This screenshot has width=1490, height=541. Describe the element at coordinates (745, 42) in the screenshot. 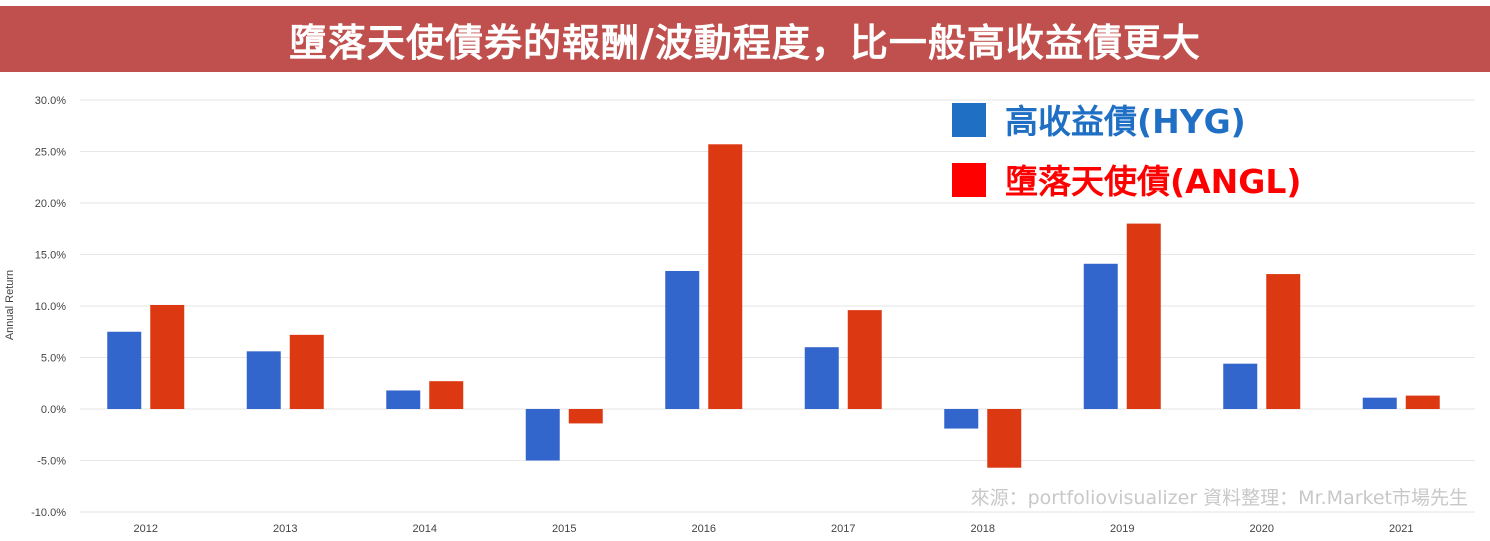

I see `banner-title: 墮落天使債券的報酬/波動程度，比一般高收益債更大` at that location.